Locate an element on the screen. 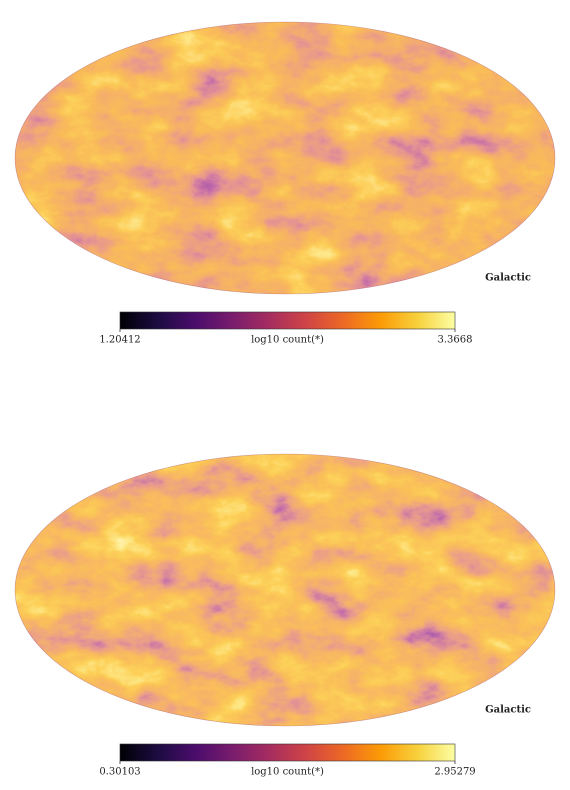  colorbar-tick-label: 2.95279 is located at coordinates (454, 772).